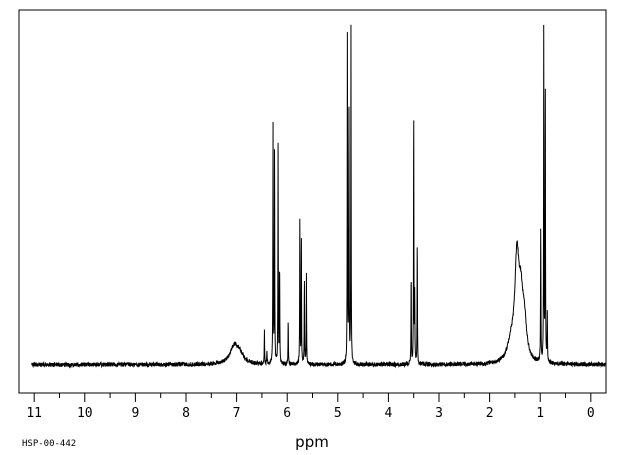 Image resolution: width=620 pixels, height=455 pixels. What do you see at coordinates (85, 413) in the screenshot?
I see `x-tick-label: 10` at bounding box center [85, 413].